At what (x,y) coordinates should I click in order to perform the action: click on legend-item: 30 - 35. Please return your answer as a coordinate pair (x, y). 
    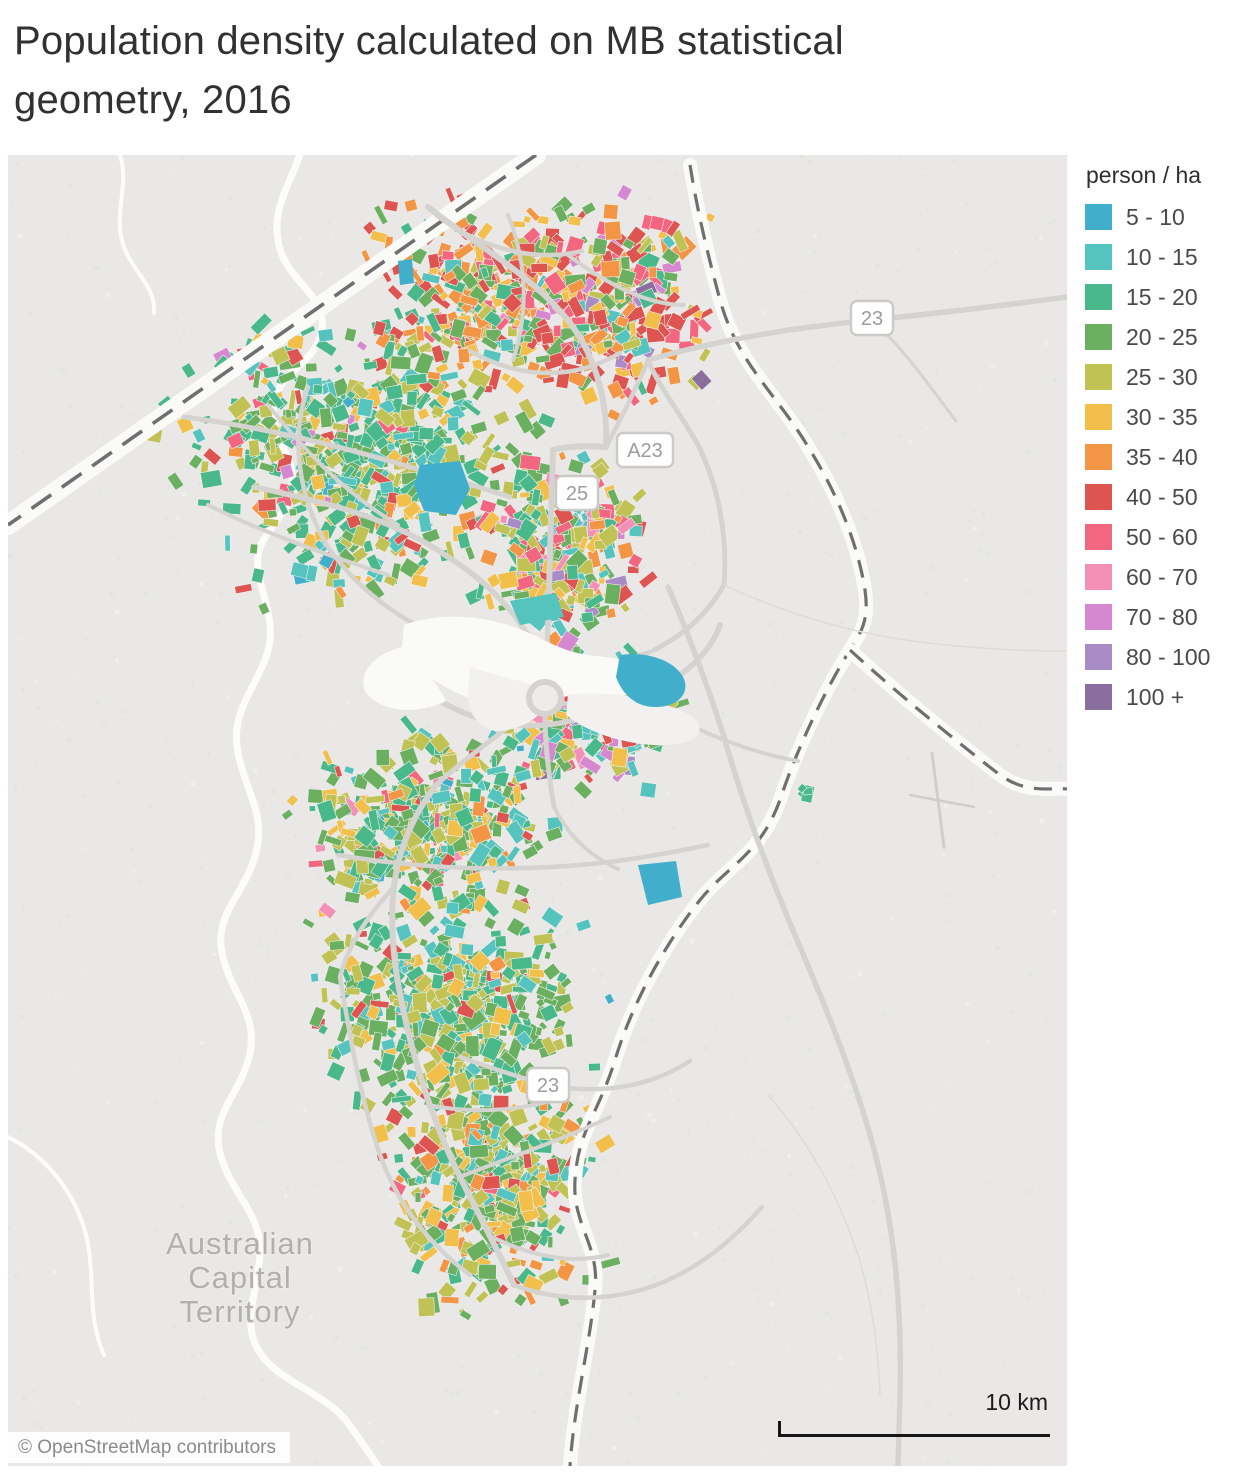
    Looking at the image, I should click on (1165, 417).